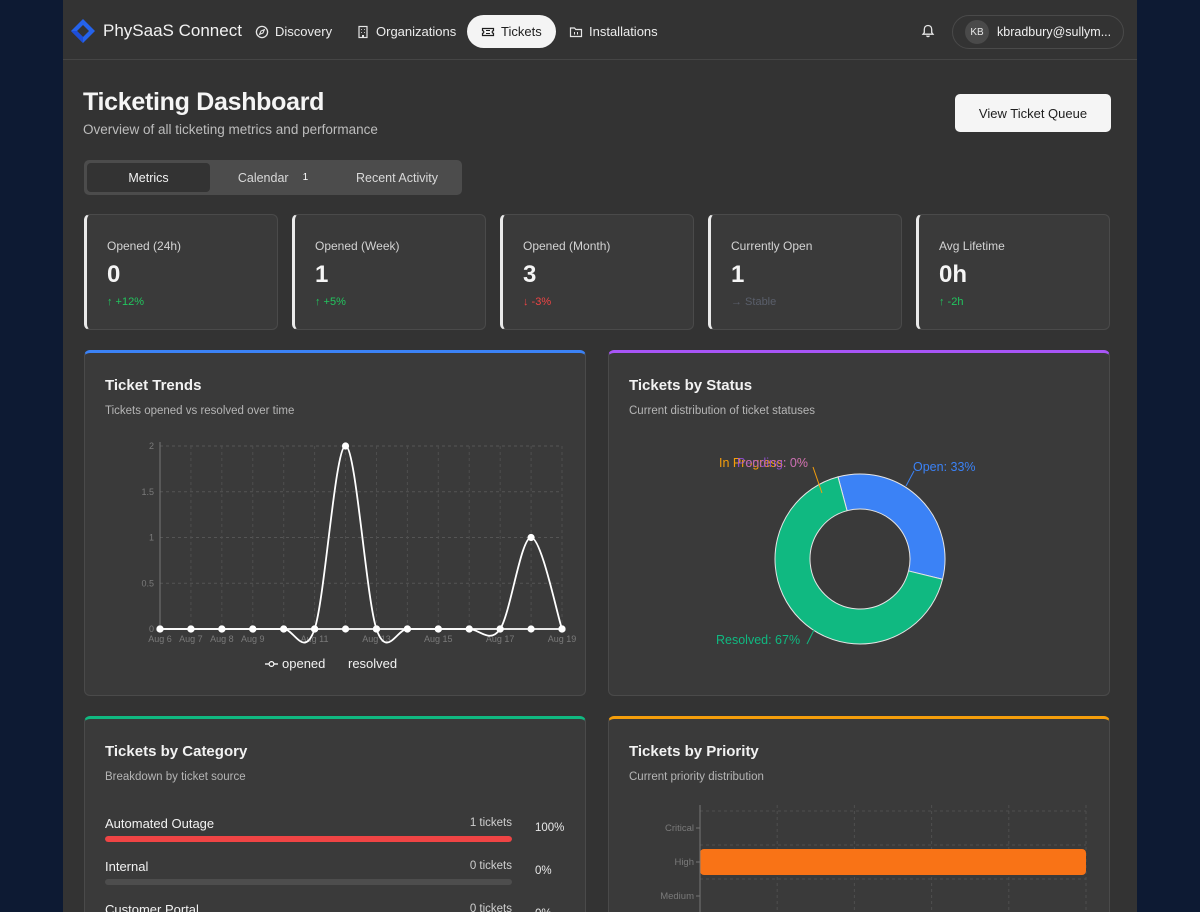 This screenshot has height=912, width=1200. I want to click on category-label: Automated Outage, so click(160, 823).